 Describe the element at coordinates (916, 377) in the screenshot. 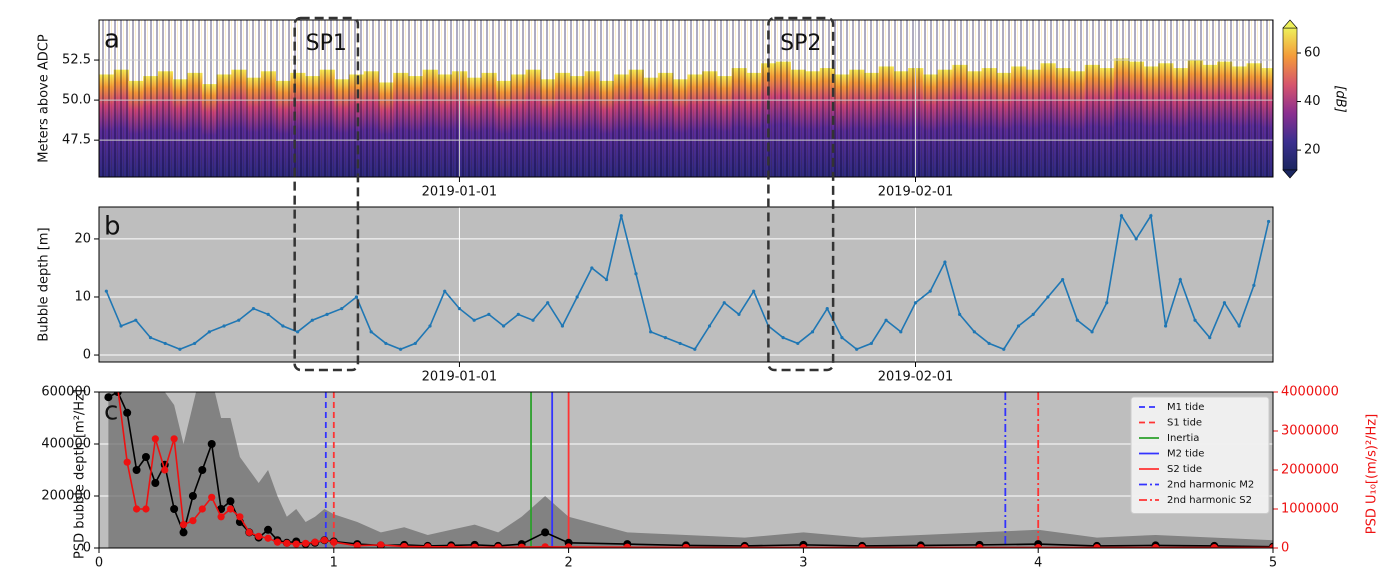

I see `x-tick-label: 2019-02-01` at that location.